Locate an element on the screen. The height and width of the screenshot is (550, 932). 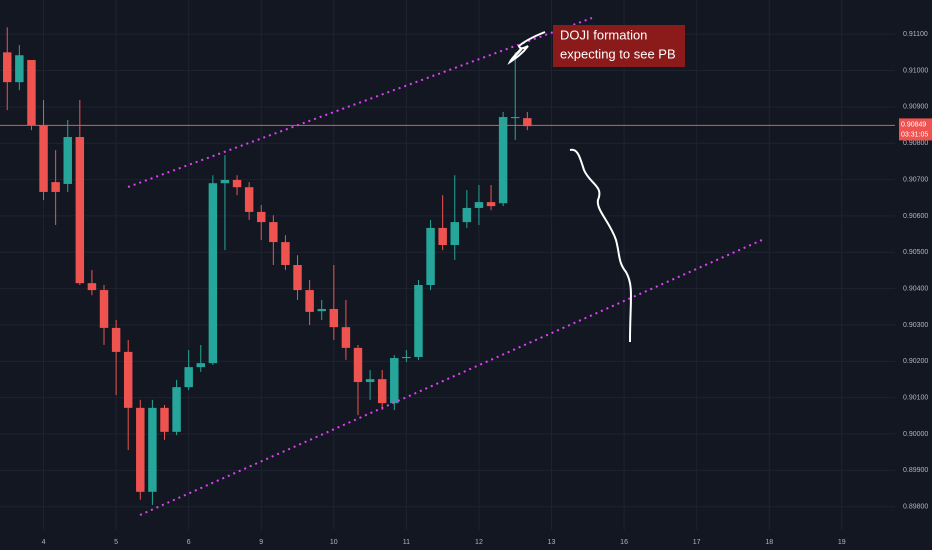
x-tick-label: 4 is located at coordinates (44, 542).